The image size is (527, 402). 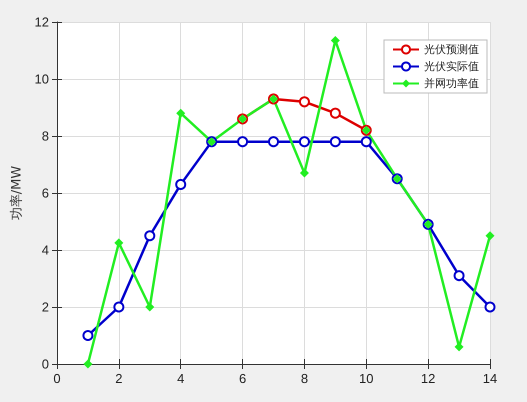 I want to click on legend-label: 并网功率值, so click(x=451, y=83).